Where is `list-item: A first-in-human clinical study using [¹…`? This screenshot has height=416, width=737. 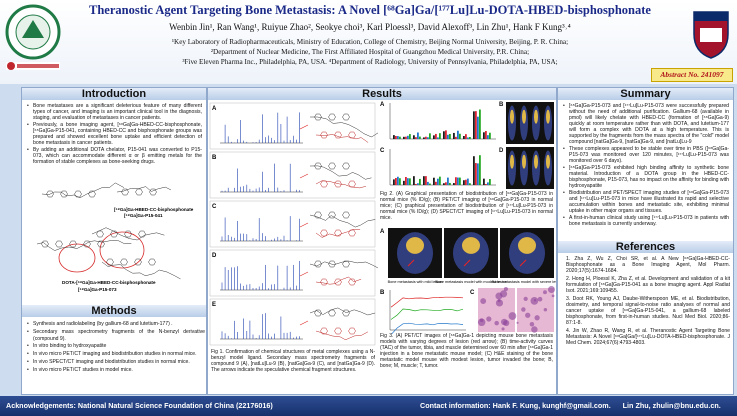
list-item: A first-in-human clinical study using [¹… is located at coordinates (646, 221).